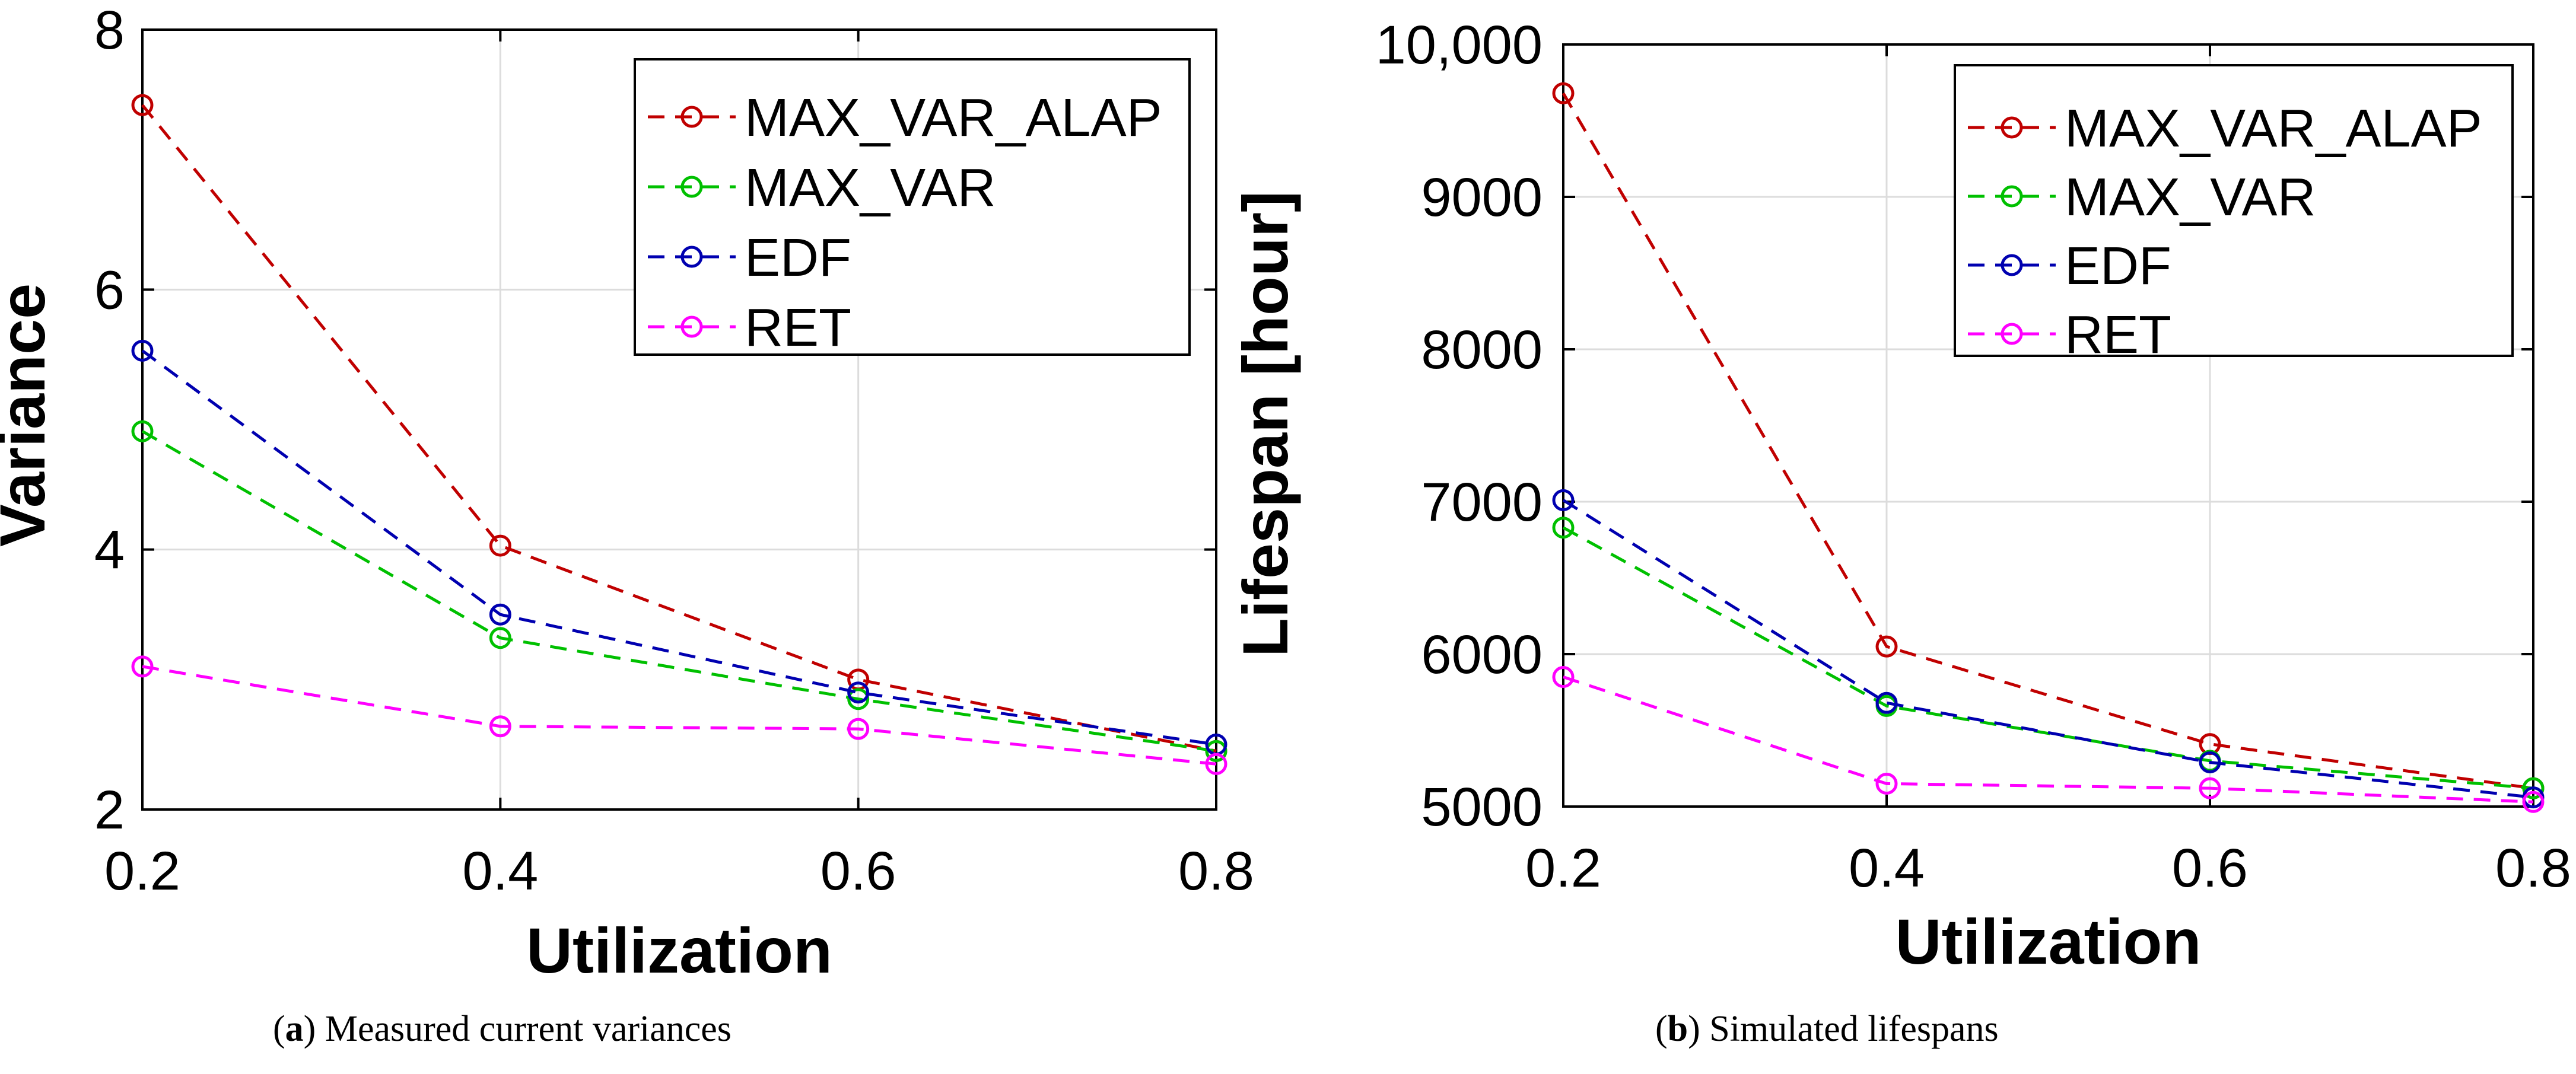 The image size is (2576, 1074). What do you see at coordinates (294, 1029) in the screenshot?
I see `caption-a-label: a` at bounding box center [294, 1029].